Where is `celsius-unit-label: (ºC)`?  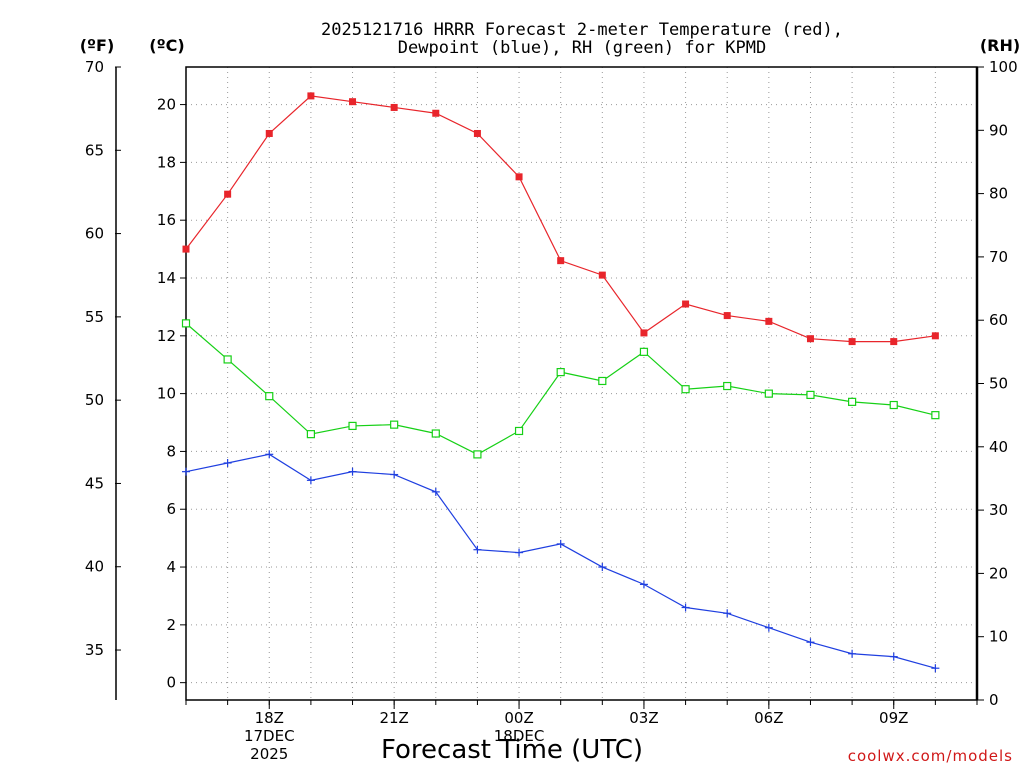 celsius-unit-label: (ºC) is located at coordinates (166, 45).